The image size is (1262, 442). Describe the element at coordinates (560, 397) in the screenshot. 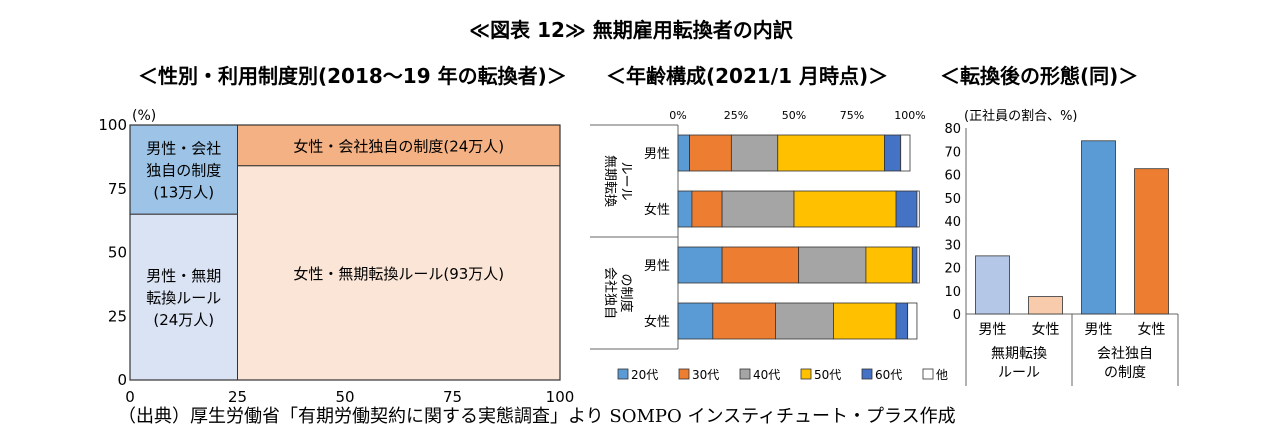

I see `x-tick-label: 100` at that location.